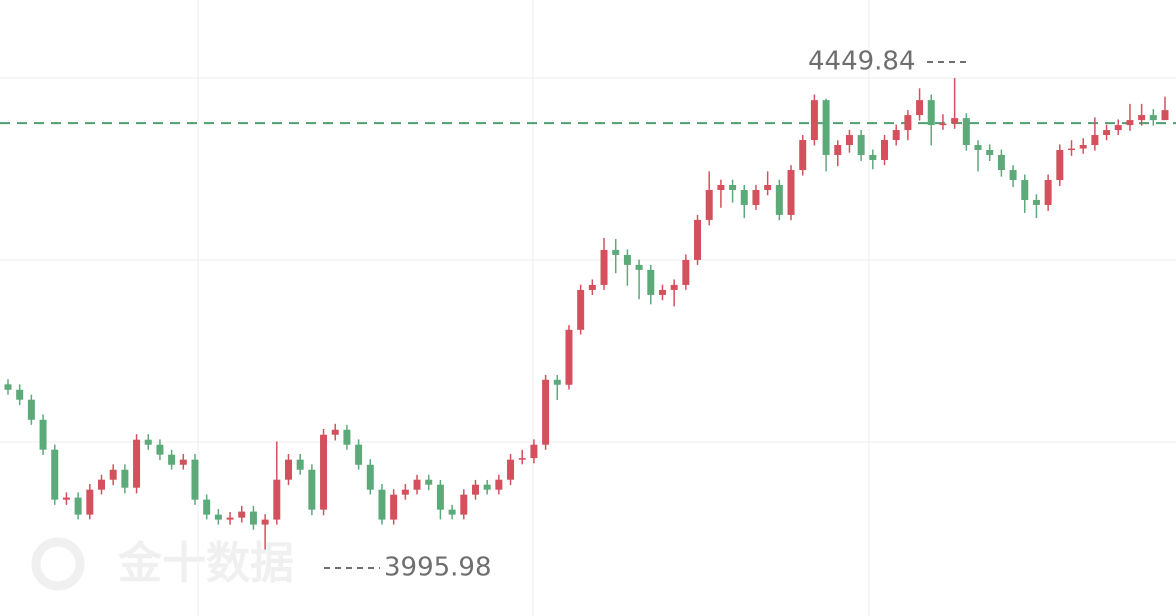  Describe the element at coordinates (438, 568) in the screenshot. I see `min-label: 3995.98` at that location.